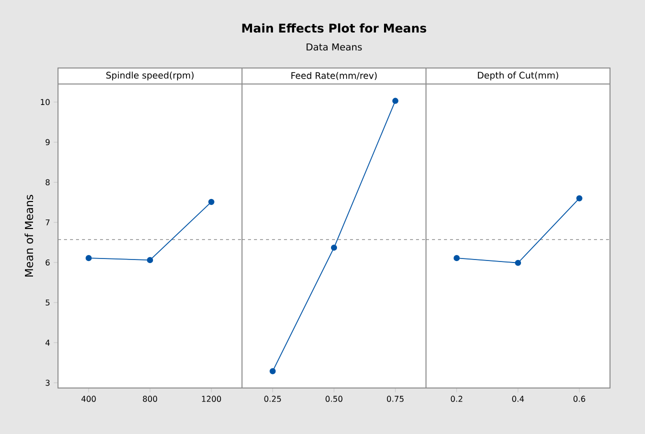 Image resolution: width=645 pixels, height=434 pixels. I want to click on y-tick-label: 3, so click(48, 383).